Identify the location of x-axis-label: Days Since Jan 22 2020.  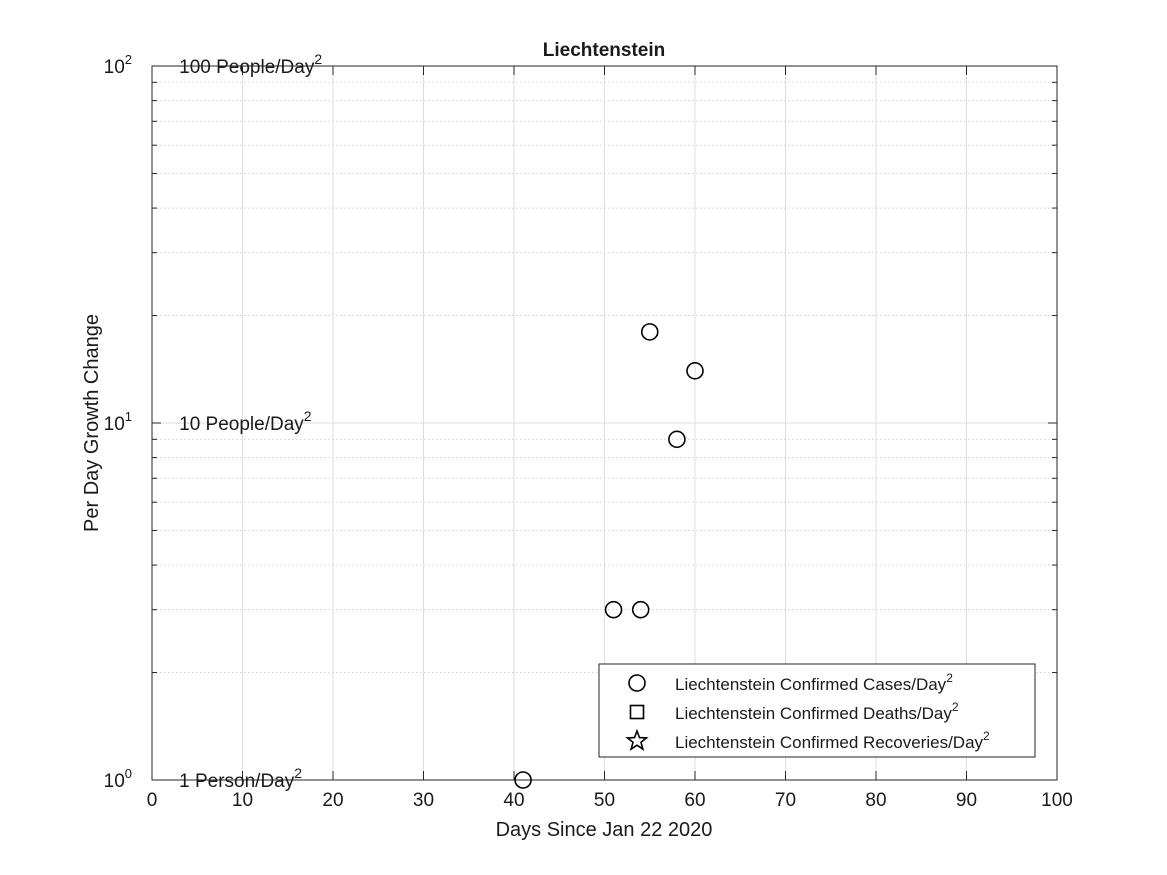
(604, 830).